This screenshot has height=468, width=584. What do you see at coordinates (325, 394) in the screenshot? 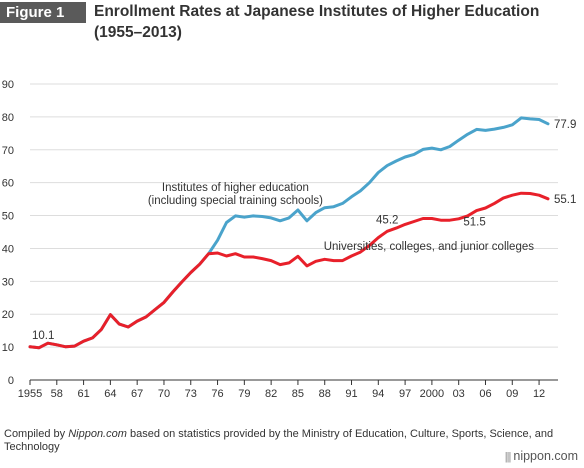
I see `x-tick-label: 88` at bounding box center [325, 394].